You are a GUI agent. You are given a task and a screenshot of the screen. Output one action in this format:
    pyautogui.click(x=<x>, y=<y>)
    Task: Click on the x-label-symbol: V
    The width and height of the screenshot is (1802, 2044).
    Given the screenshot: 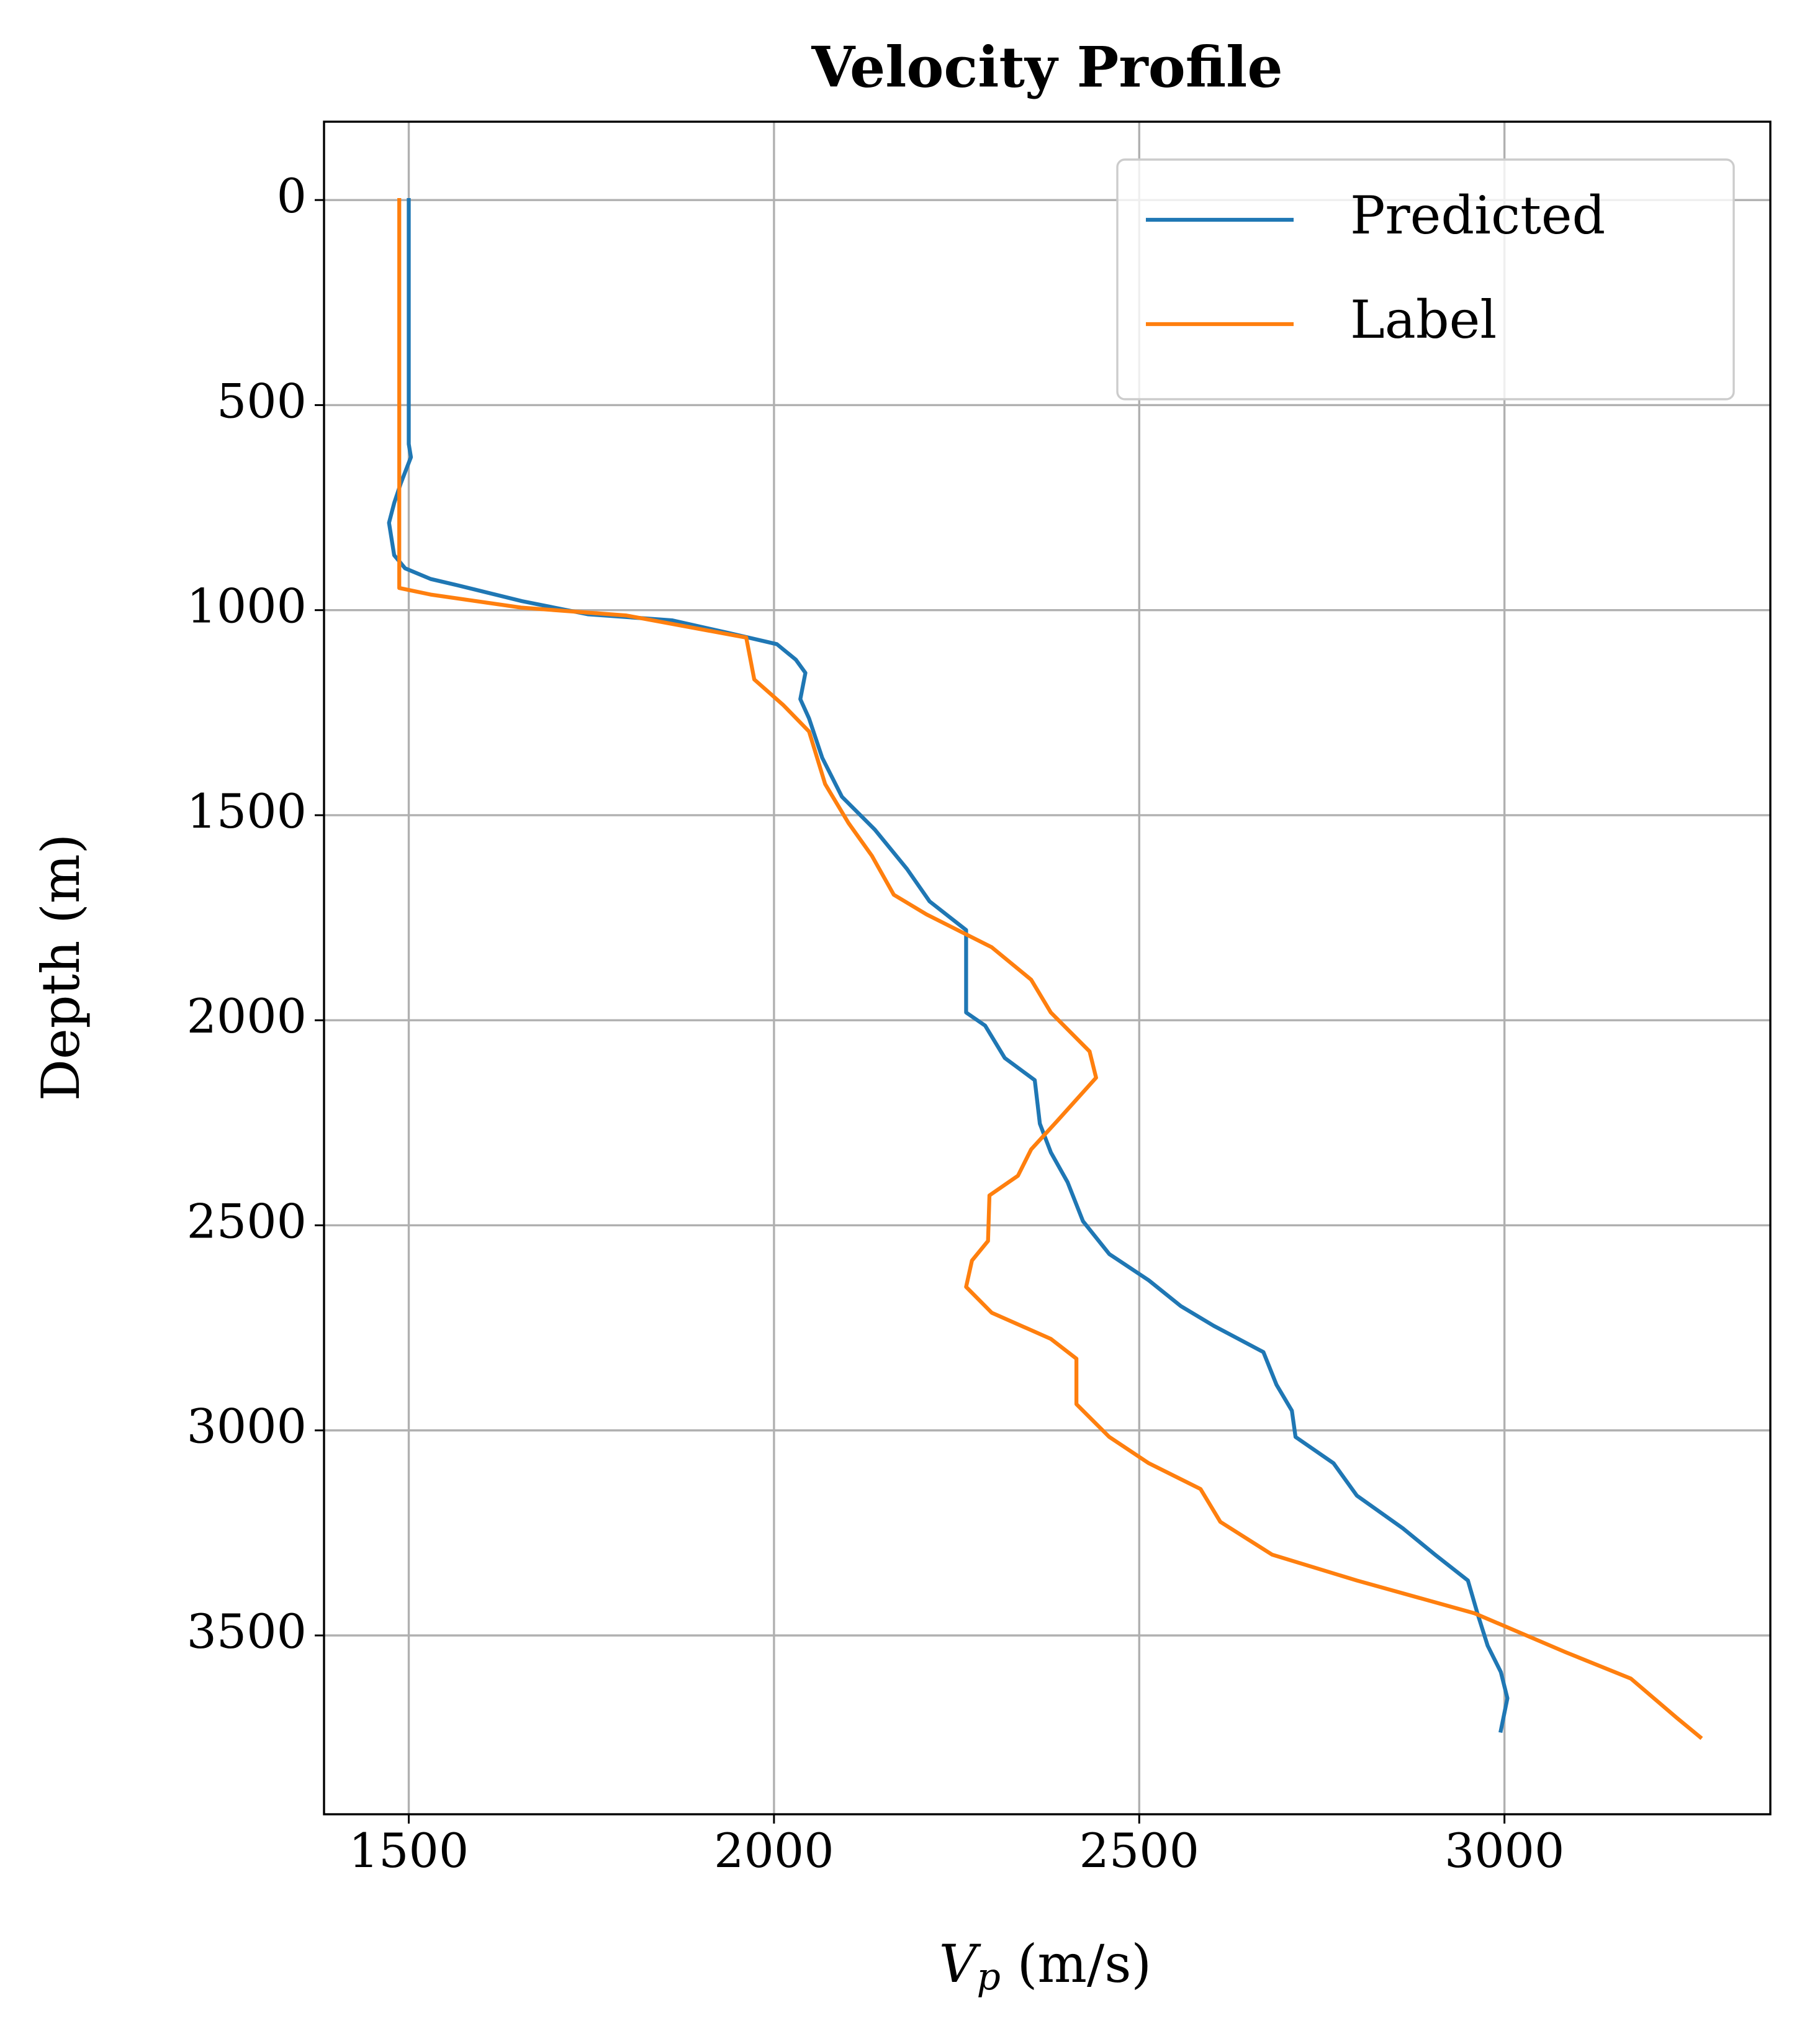 What is the action you would take?
    pyautogui.click(x=960, y=1963)
    